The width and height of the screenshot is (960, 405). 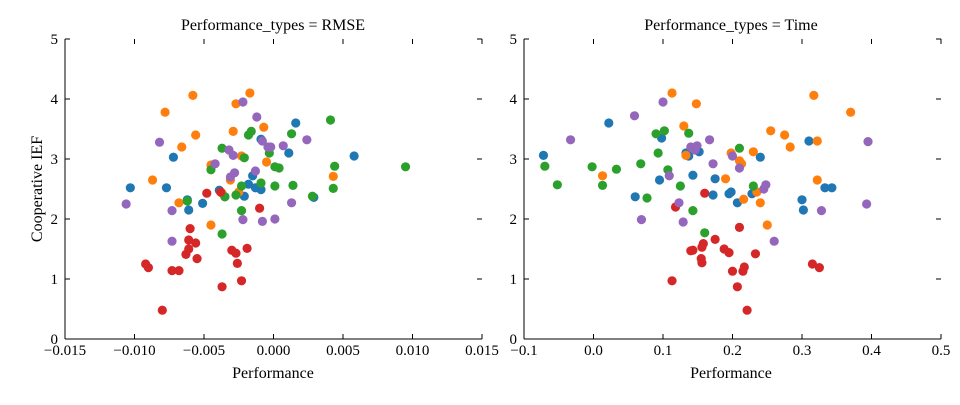 I want to click on x-tick-label: −0.1, so click(x=523, y=351).